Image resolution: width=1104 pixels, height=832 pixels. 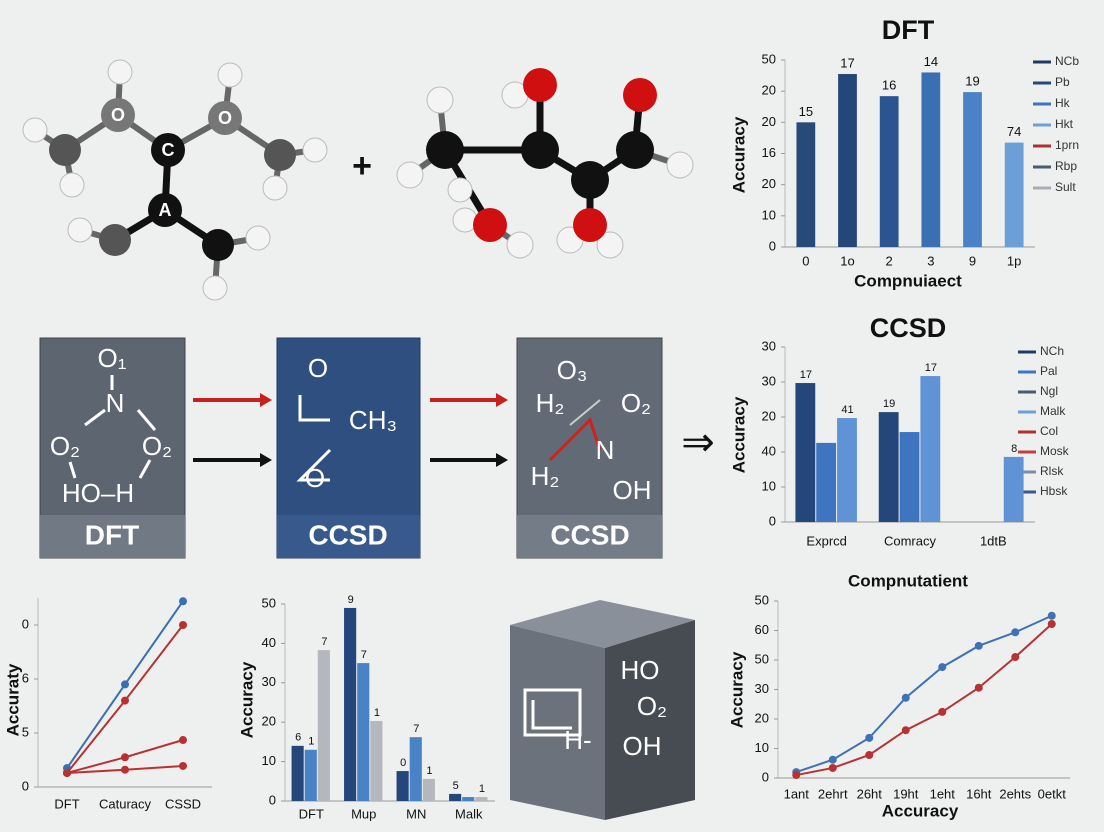 I want to click on x-tick-label: 19ht, so click(x=906, y=793).